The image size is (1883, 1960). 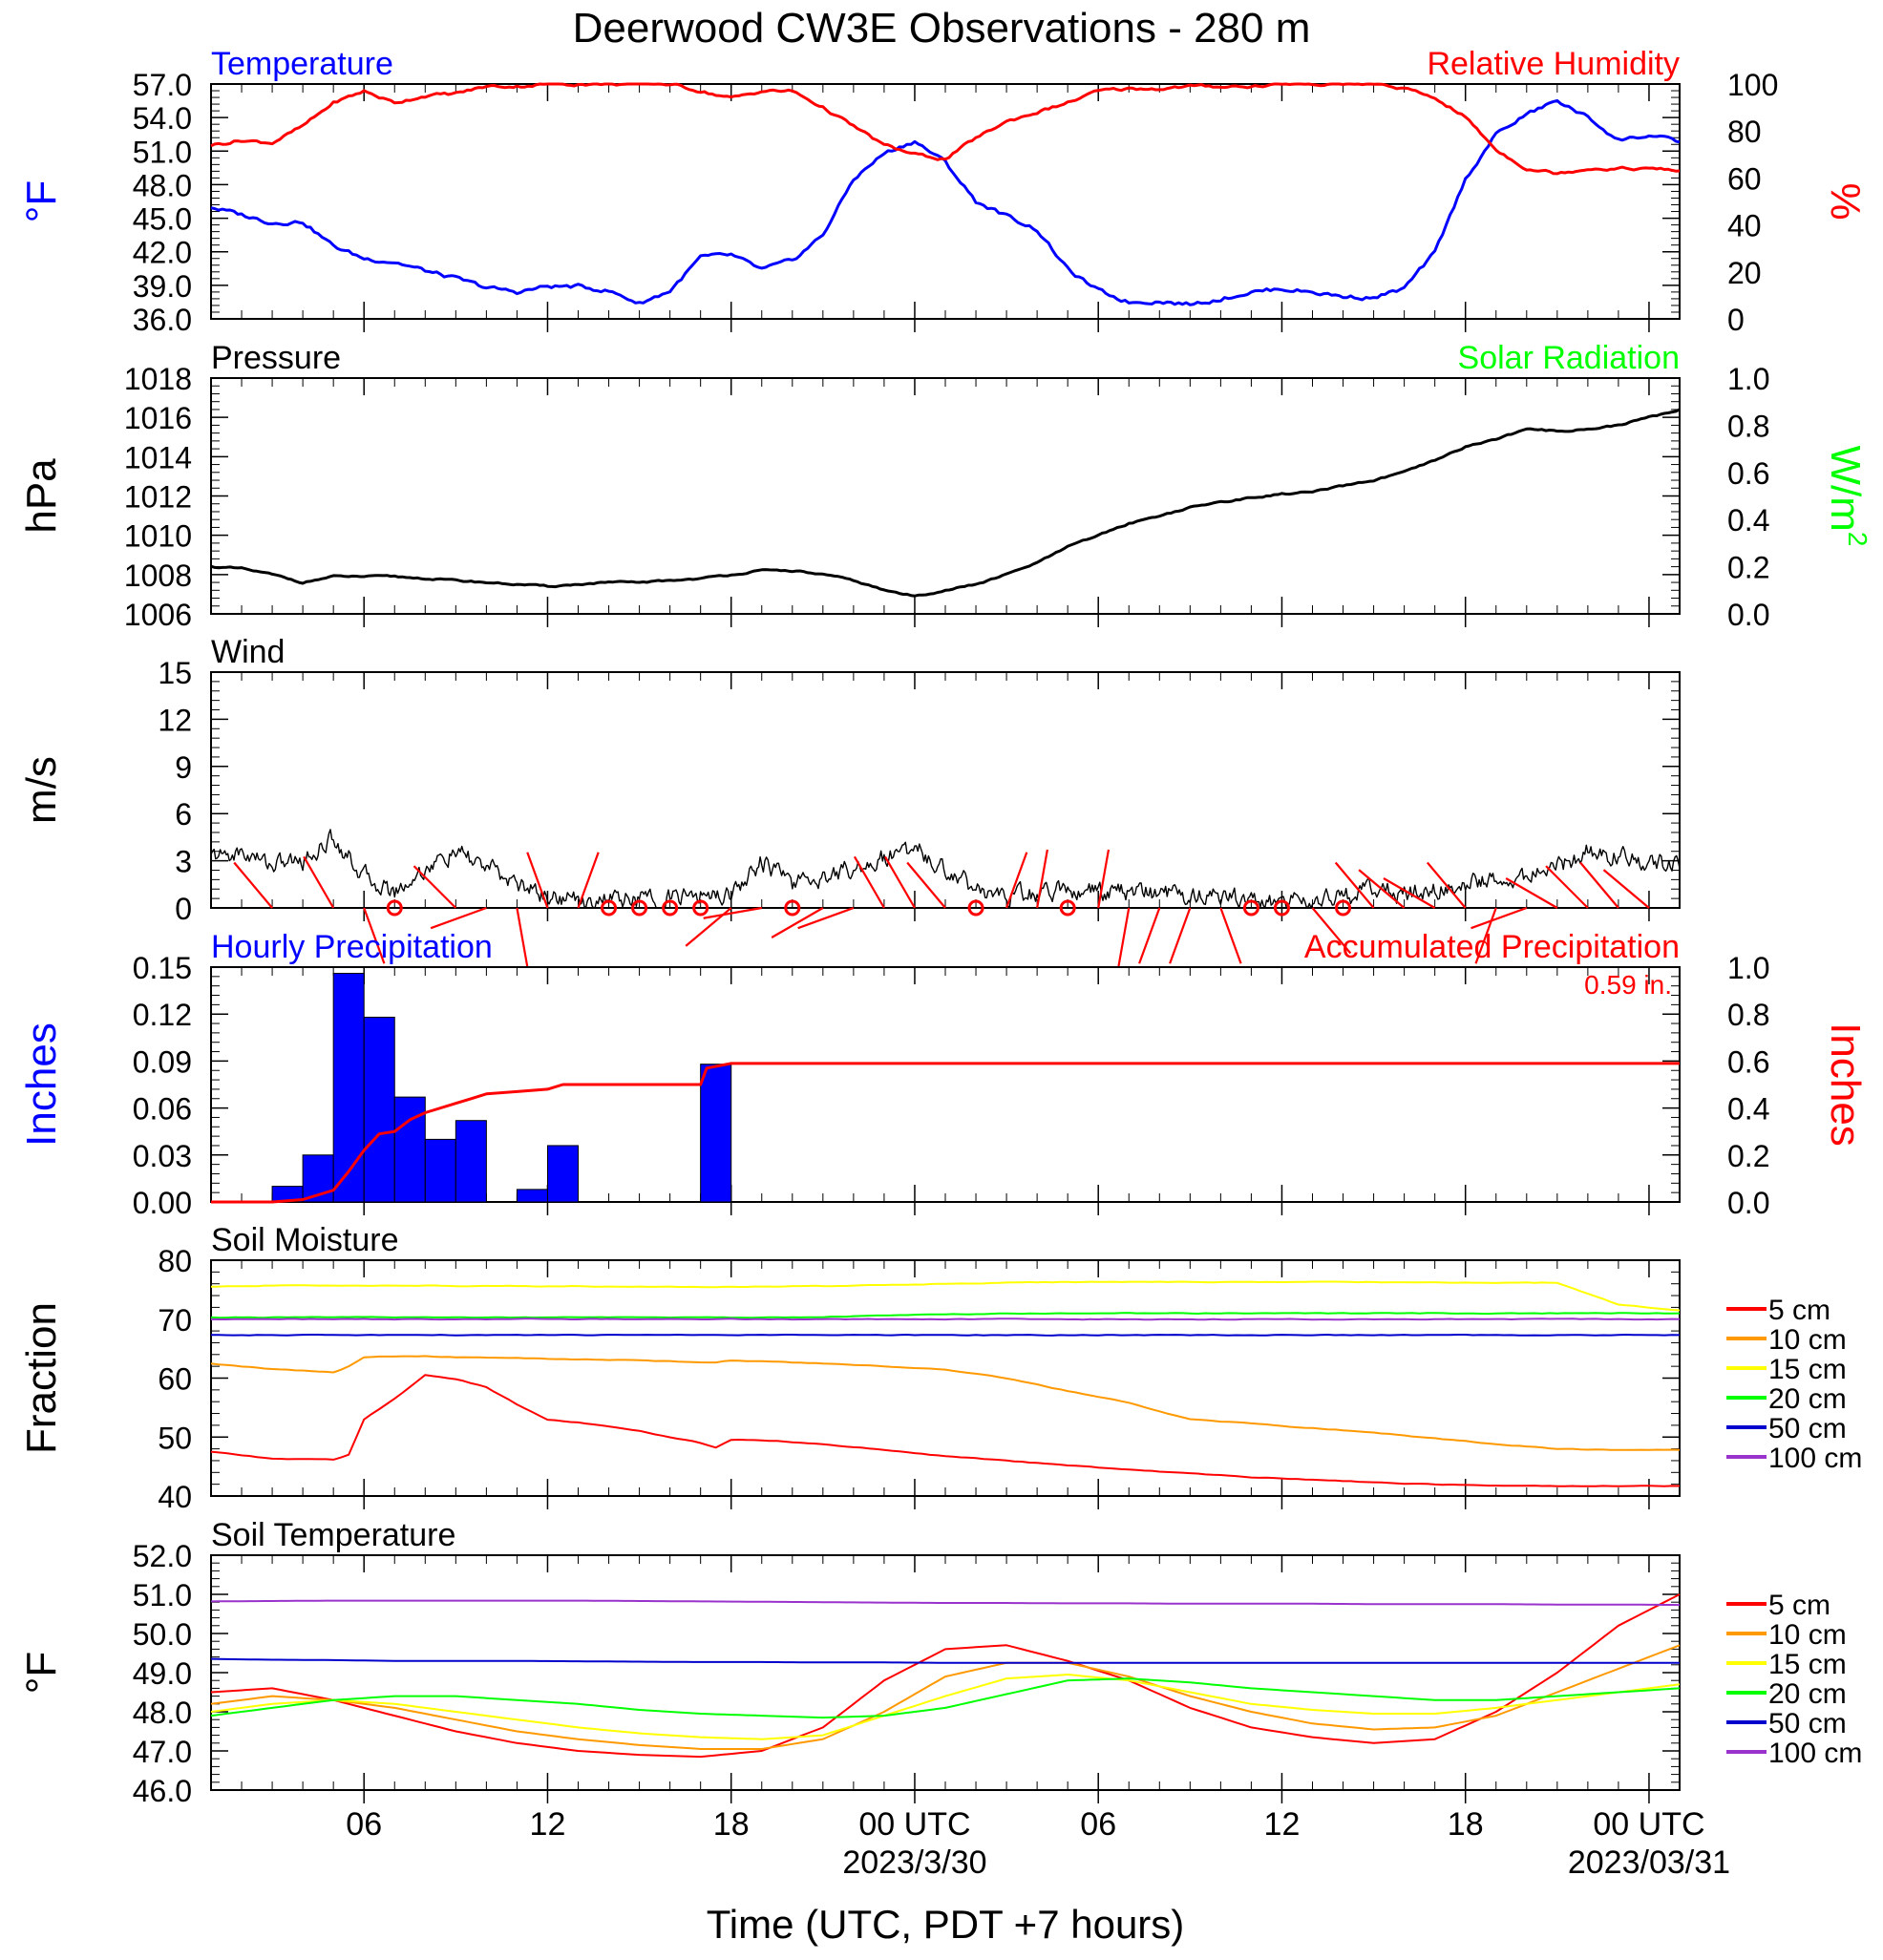 What do you see at coordinates (183, 909) in the screenshot?
I see `y-tick-label: 0` at bounding box center [183, 909].